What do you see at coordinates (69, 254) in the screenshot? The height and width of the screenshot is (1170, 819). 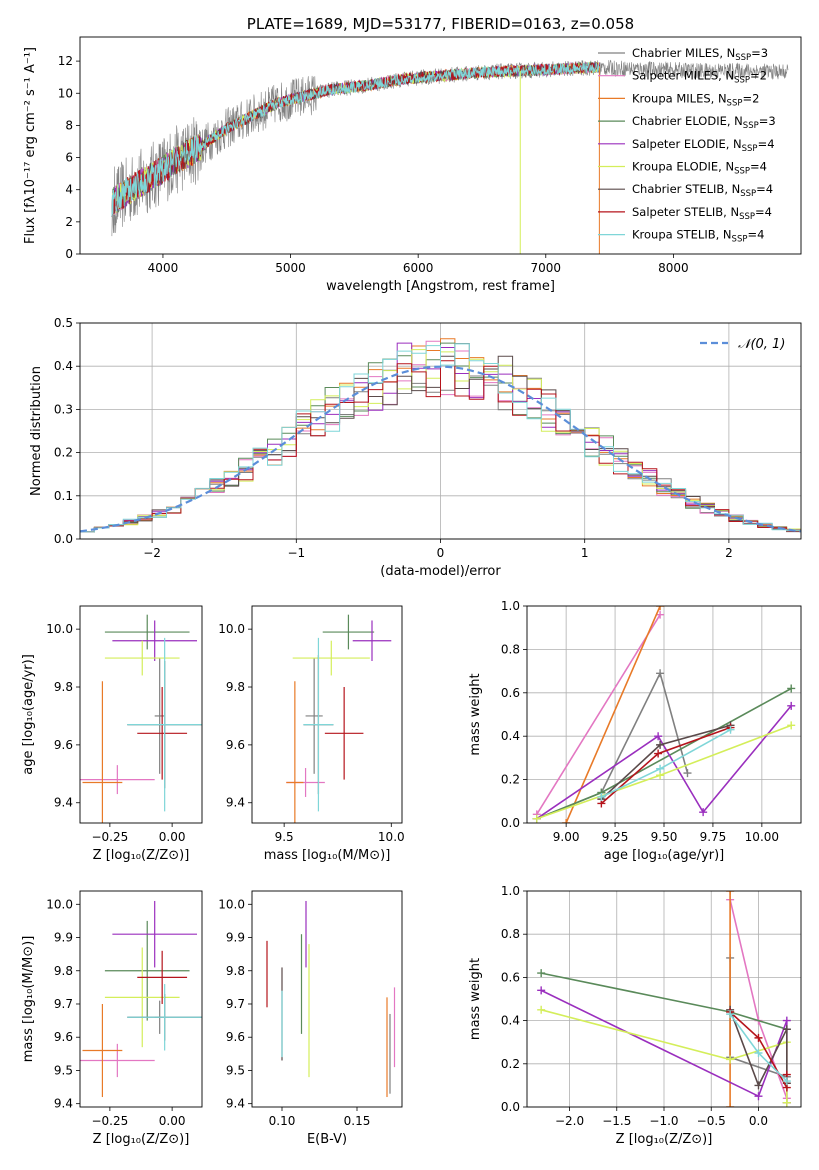 I see `y-tick-label: 0` at bounding box center [69, 254].